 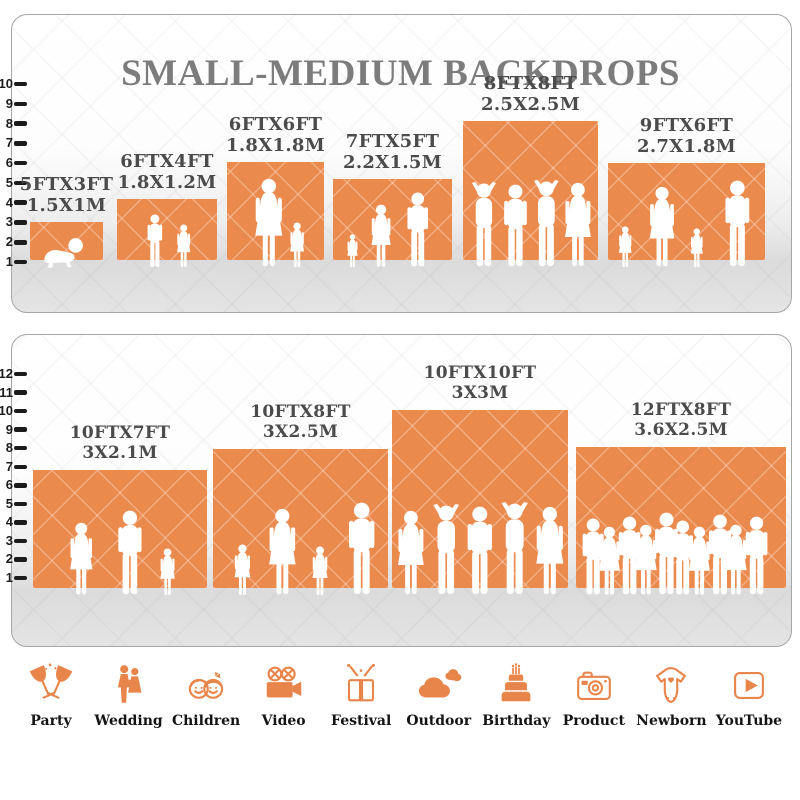 I want to click on video-icon, so click(x=283, y=682).